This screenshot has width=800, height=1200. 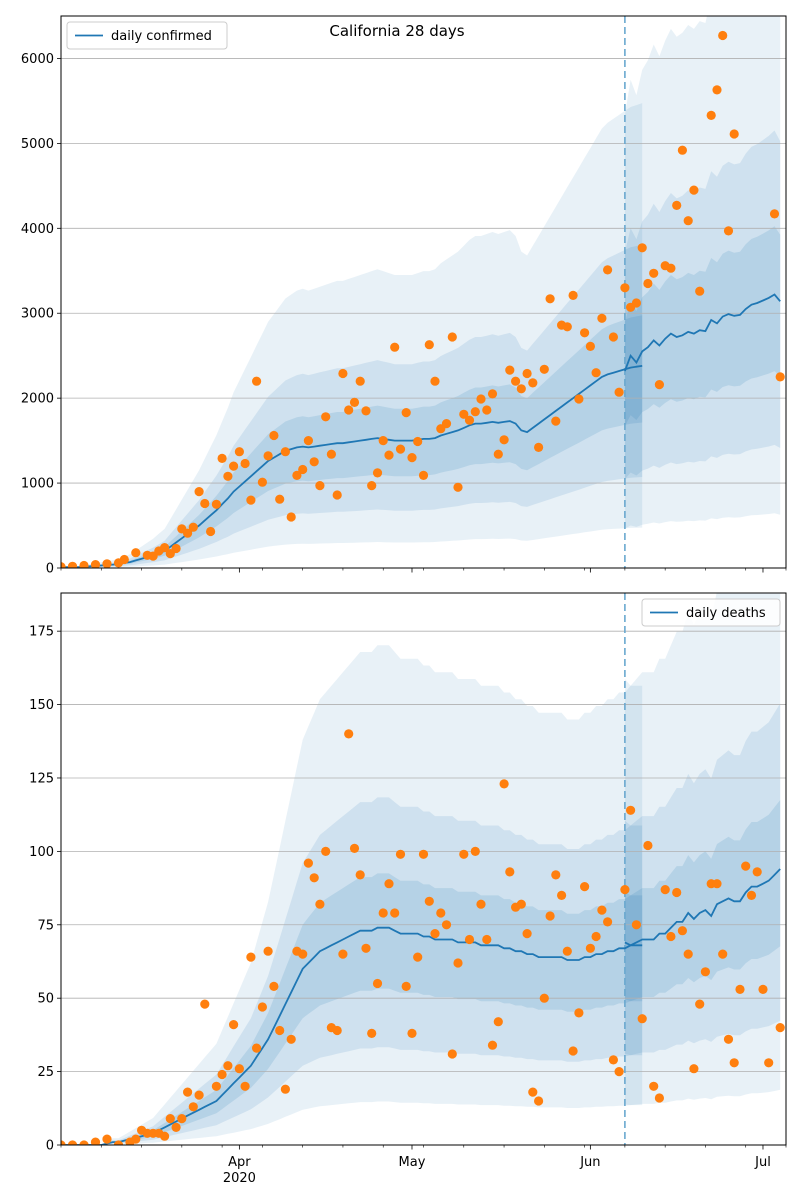 I want to click on band-middle, so click(x=702, y=879).